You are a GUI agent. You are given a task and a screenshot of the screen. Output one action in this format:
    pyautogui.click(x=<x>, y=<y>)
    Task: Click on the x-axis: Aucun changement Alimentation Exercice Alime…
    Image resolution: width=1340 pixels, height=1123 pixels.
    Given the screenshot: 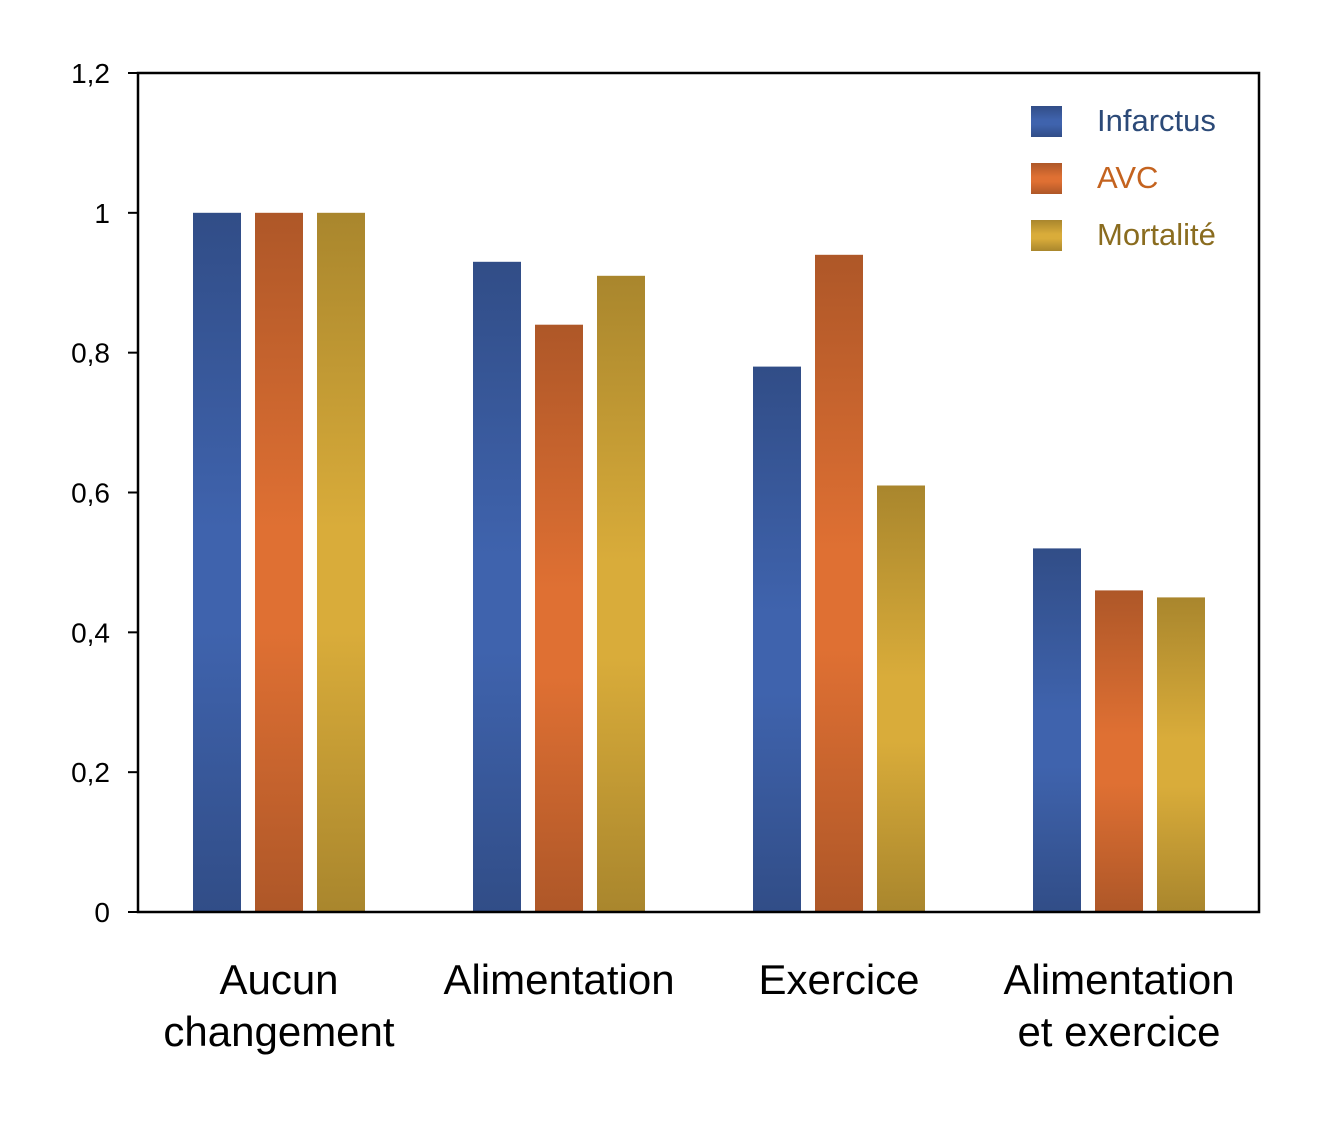 What is the action you would take?
    pyautogui.click(x=698, y=1005)
    